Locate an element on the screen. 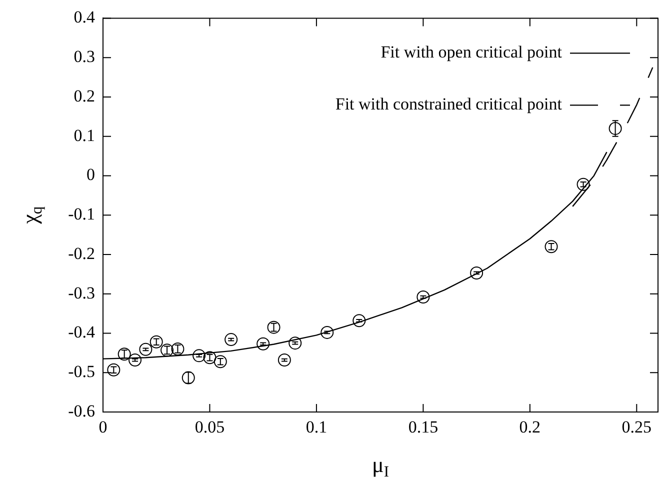 This screenshot has width=672, height=480. y-tick-label: 0 is located at coordinates (90, 174).